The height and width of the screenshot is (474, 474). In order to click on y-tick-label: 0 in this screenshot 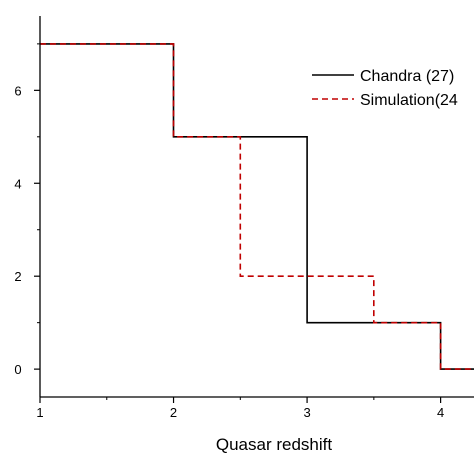, I will do `click(17, 369)`.